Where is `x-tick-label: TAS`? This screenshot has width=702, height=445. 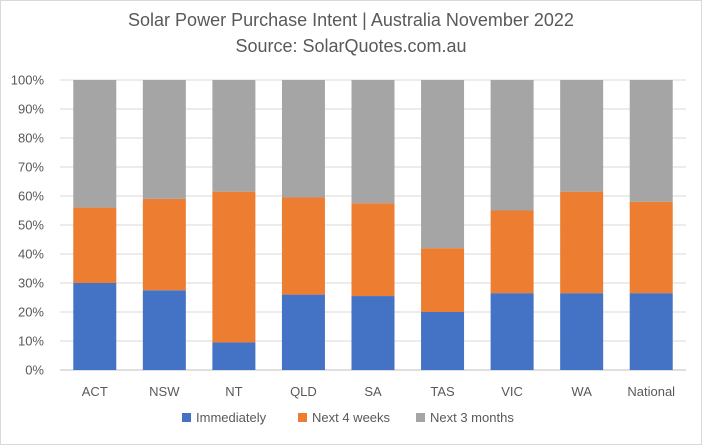 x-tick-label: TAS is located at coordinates (442, 391).